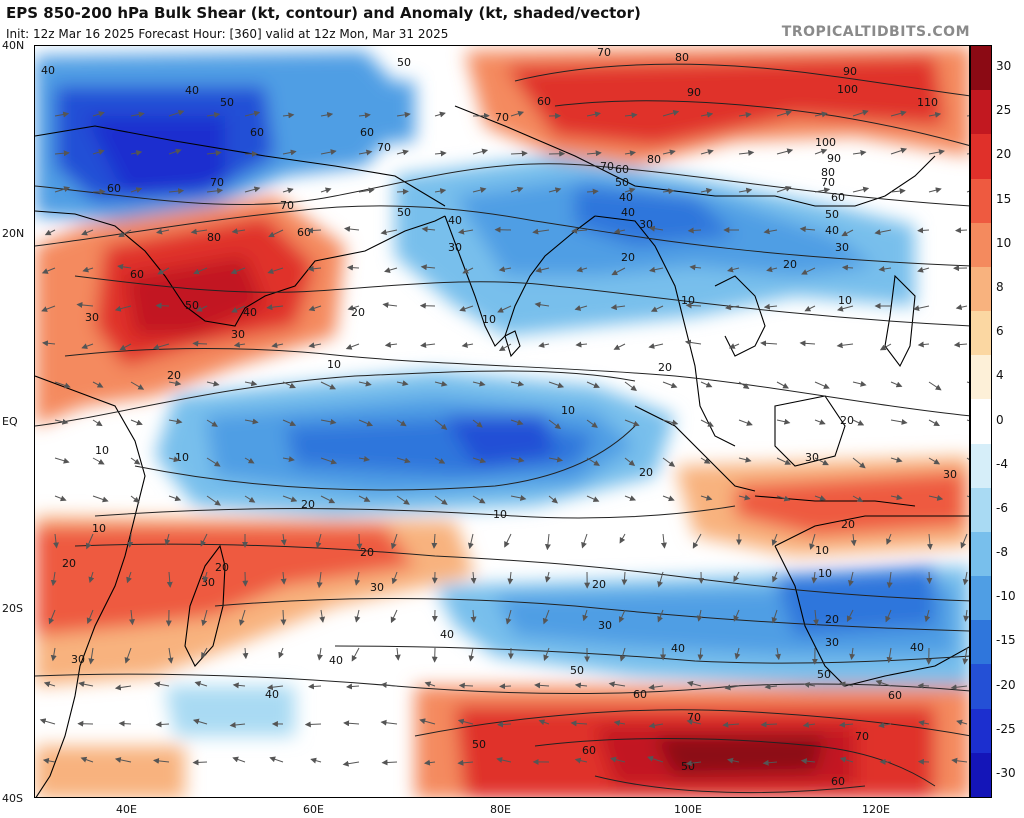 This screenshot has height=818, width=1024. What do you see at coordinates (12, 608) in the screenshot?
I see `lat-label-20s: 20S` at bounding box center [12, 608].